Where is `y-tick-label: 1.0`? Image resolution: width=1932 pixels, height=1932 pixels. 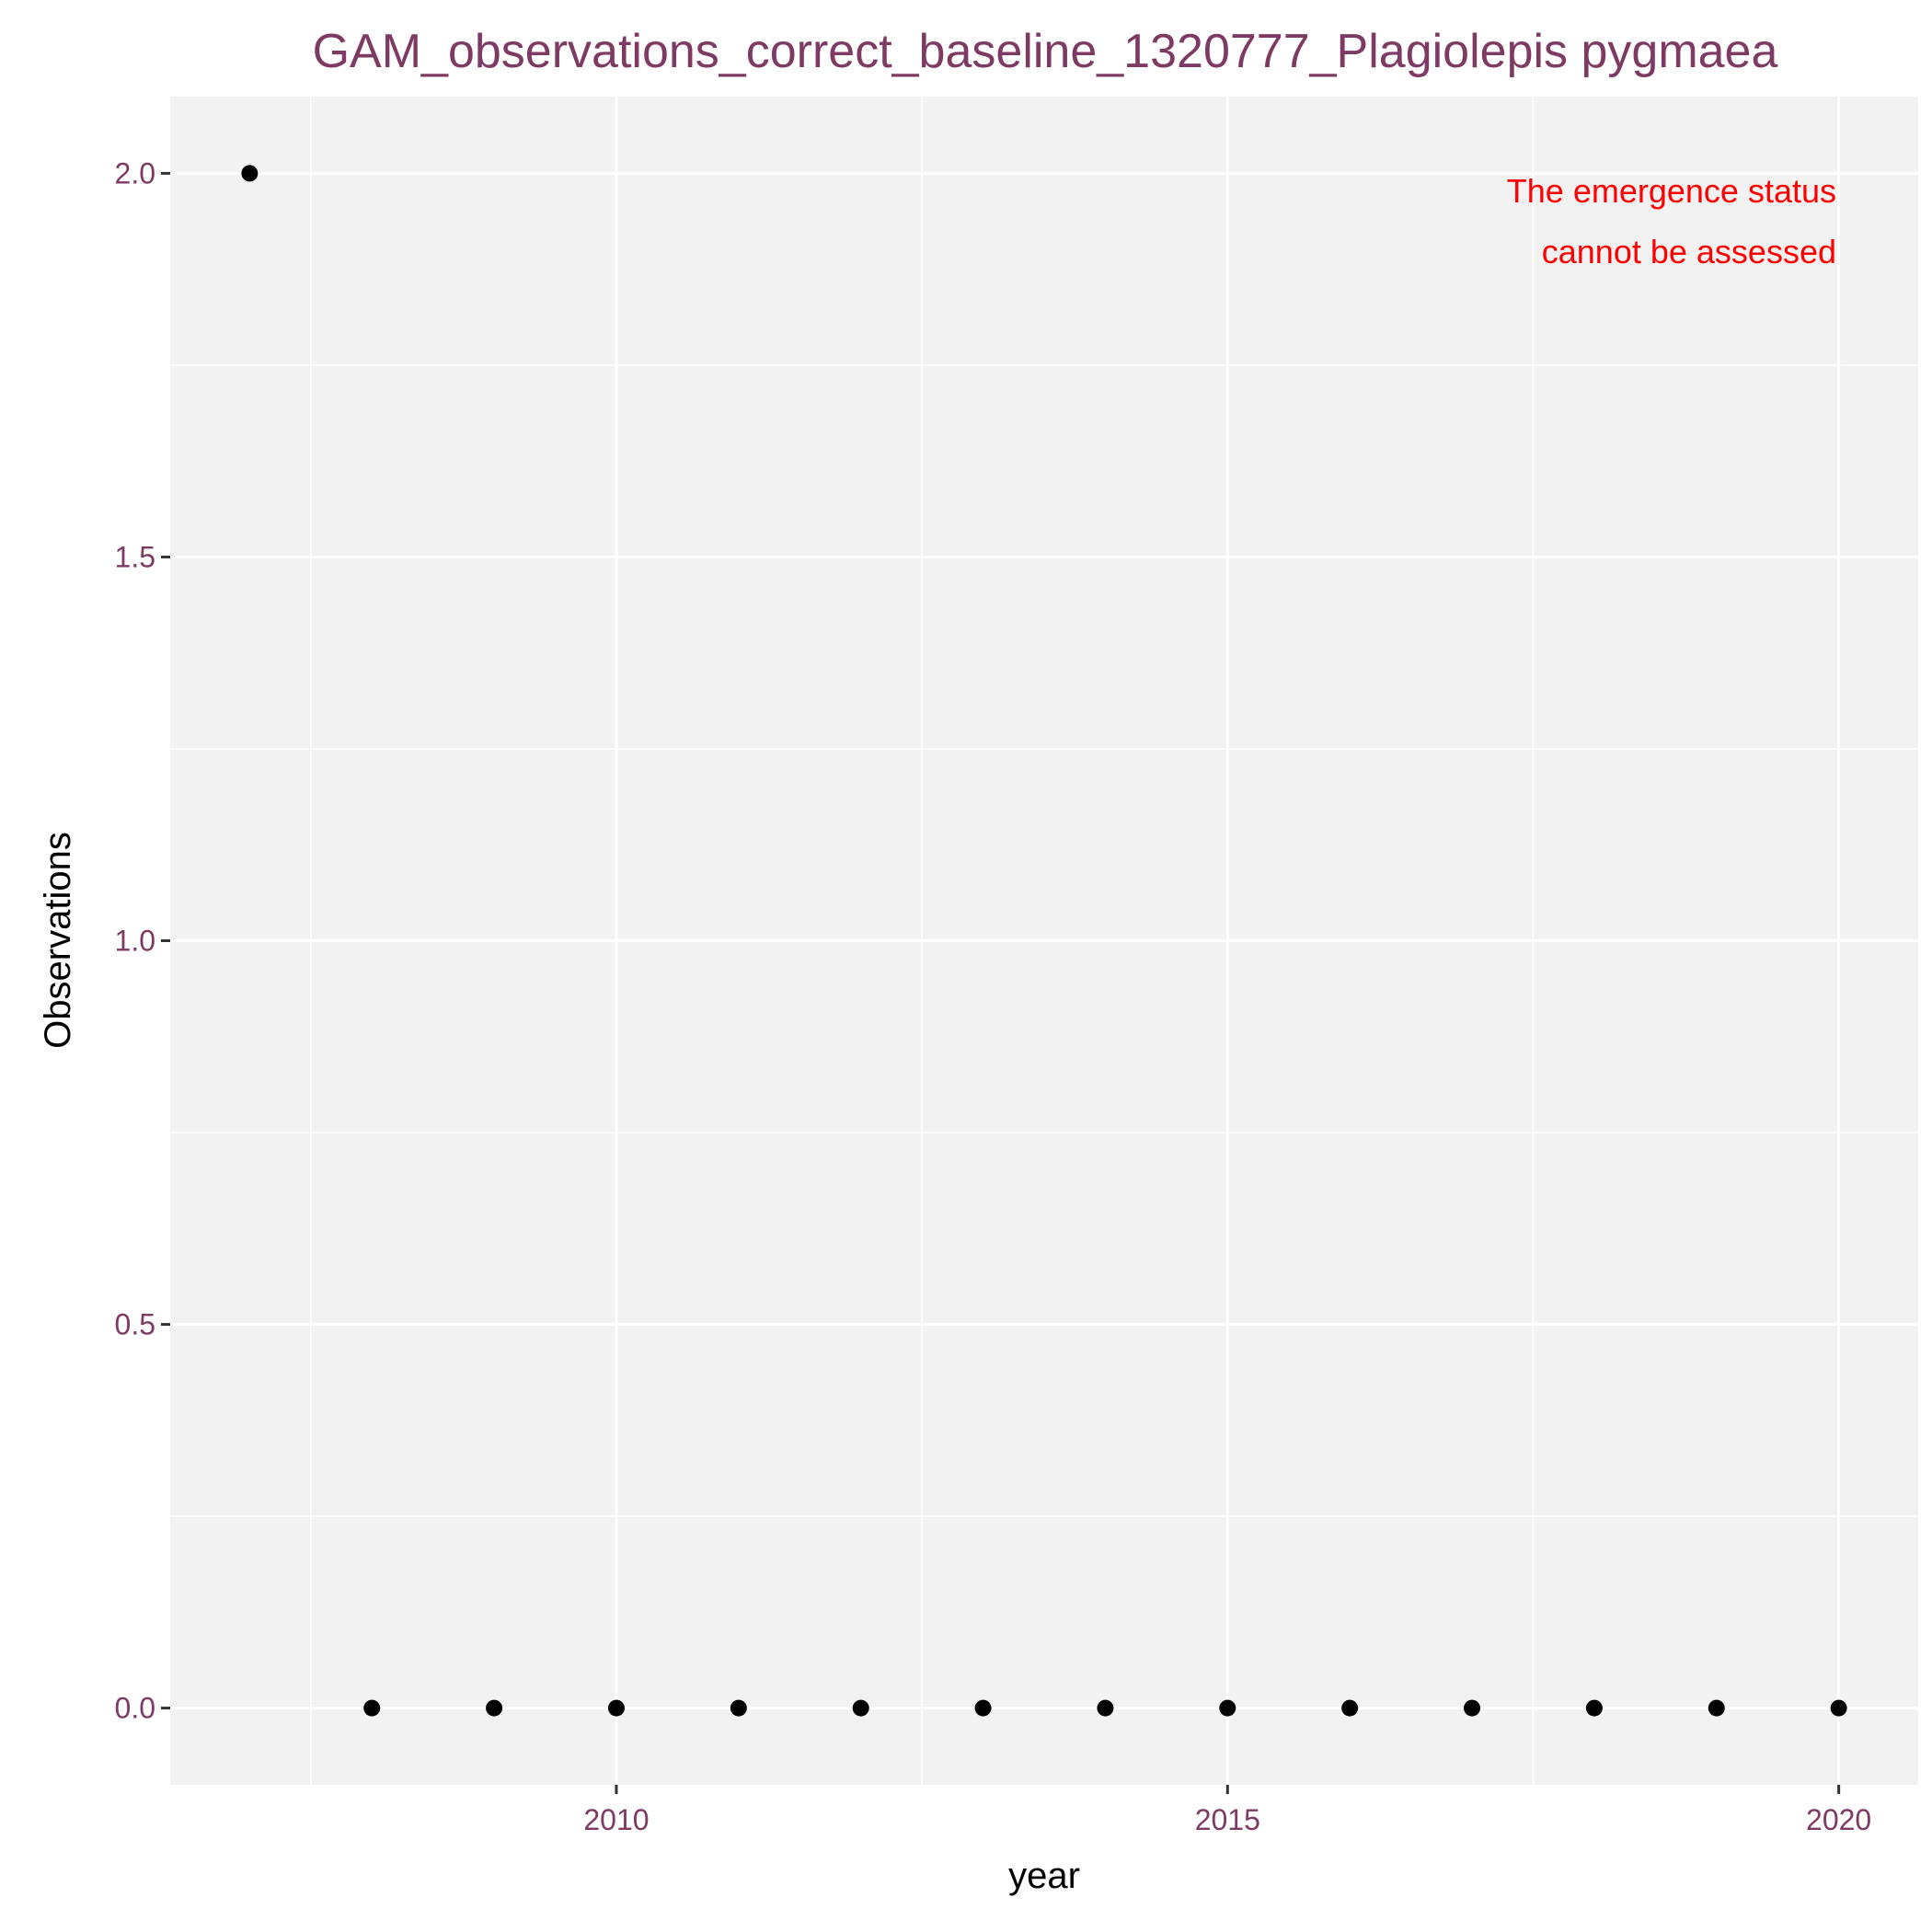 y-tick-label: 1.0 is located at coordinates (135, 941).